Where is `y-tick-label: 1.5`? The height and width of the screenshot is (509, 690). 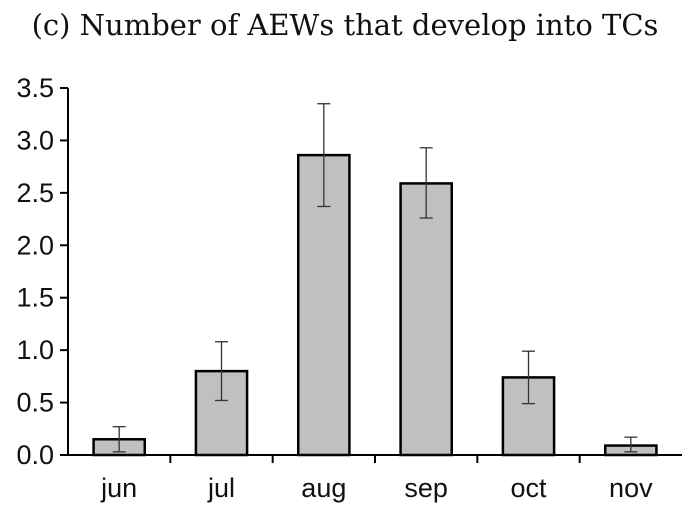
y-tick-label: 1.5 is located at coordinates (35, 298).